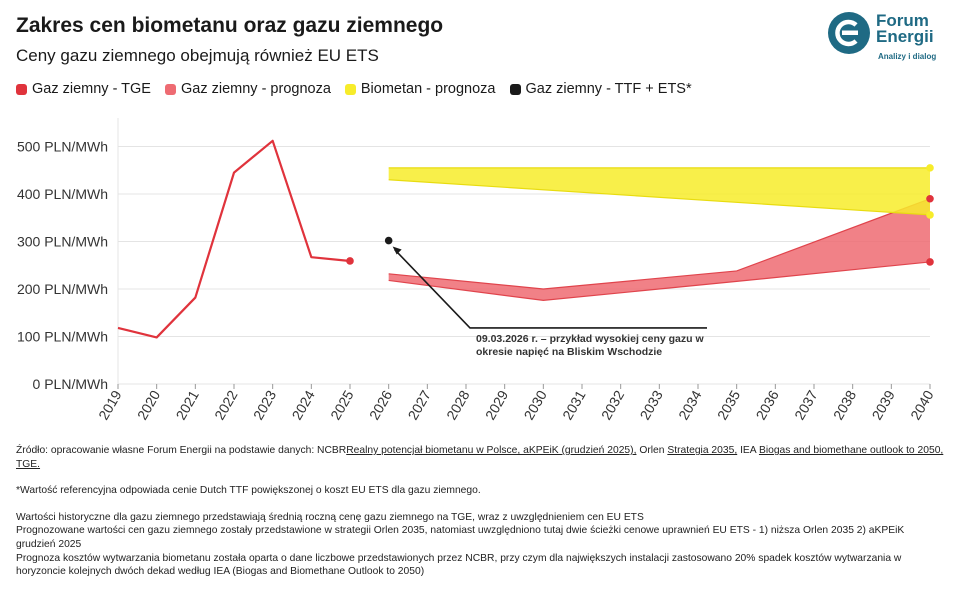 Image resolution: width=960 pixels, height=603 pixels. I want to click on series-line-tge, so click(234, 239).